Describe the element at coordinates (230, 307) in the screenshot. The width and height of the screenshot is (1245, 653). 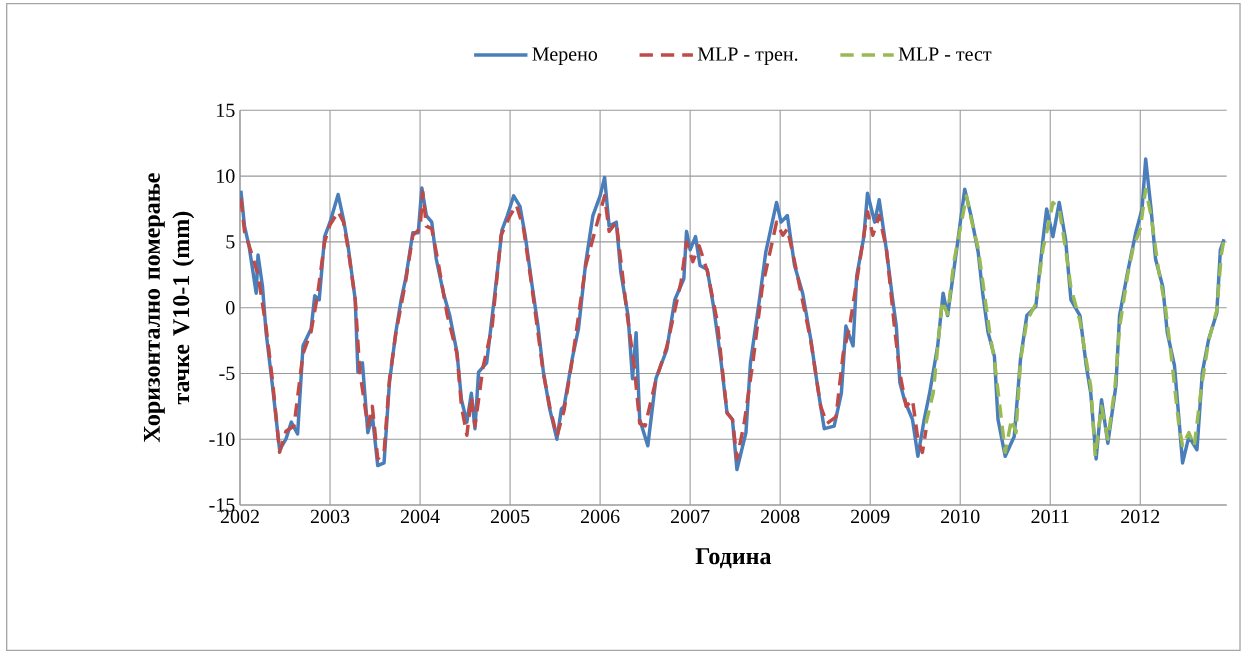
I see `y-tick-label: 0` at that location.